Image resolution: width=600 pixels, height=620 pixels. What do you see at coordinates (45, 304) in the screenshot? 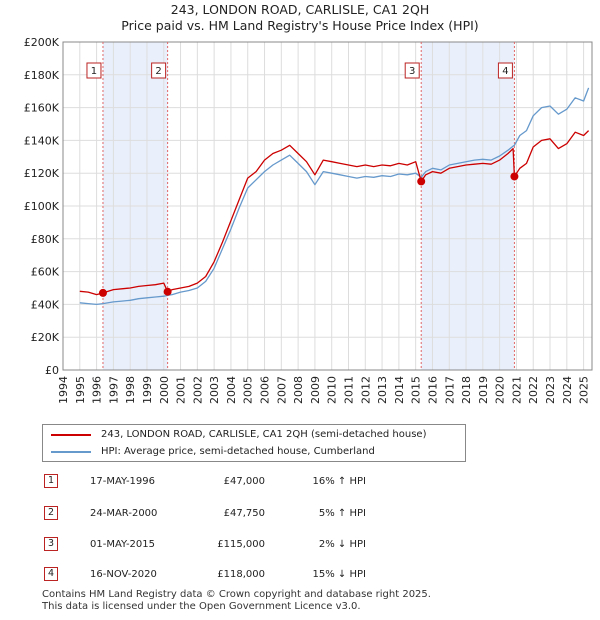
I see `y-tick-label: £40K` at bounding box center [45, 304].